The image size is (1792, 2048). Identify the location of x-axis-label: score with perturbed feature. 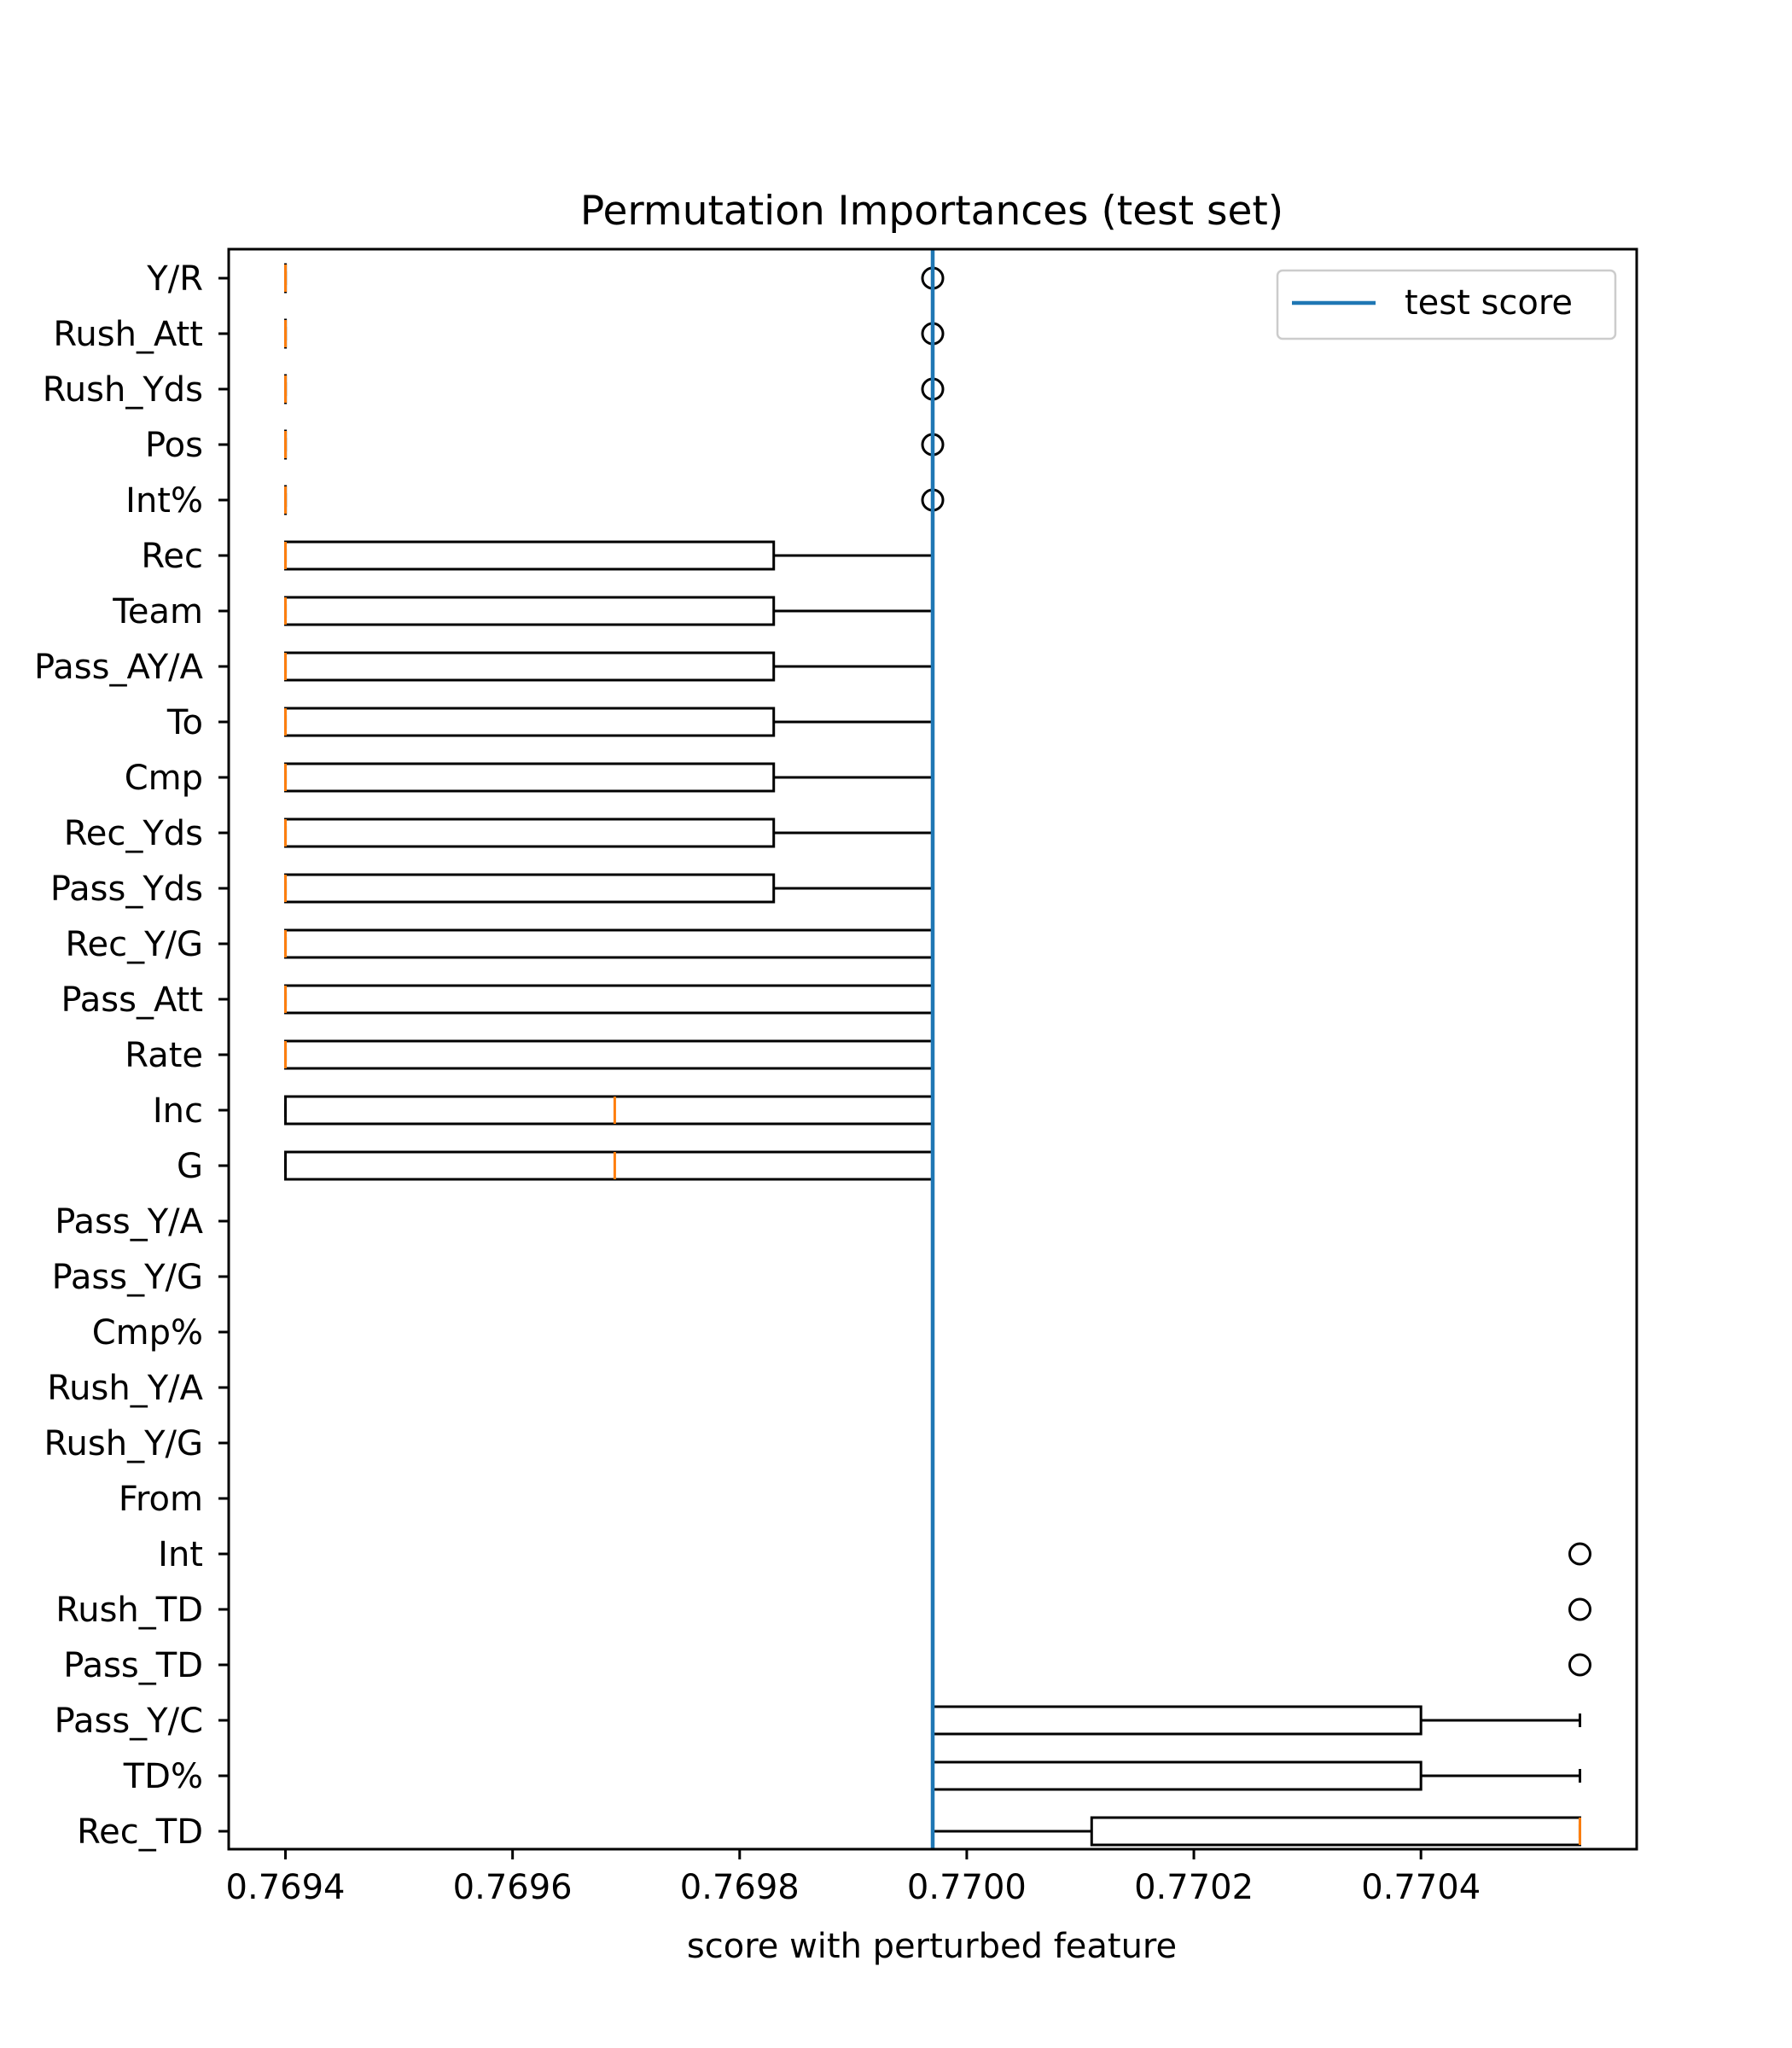
(932, 1947).